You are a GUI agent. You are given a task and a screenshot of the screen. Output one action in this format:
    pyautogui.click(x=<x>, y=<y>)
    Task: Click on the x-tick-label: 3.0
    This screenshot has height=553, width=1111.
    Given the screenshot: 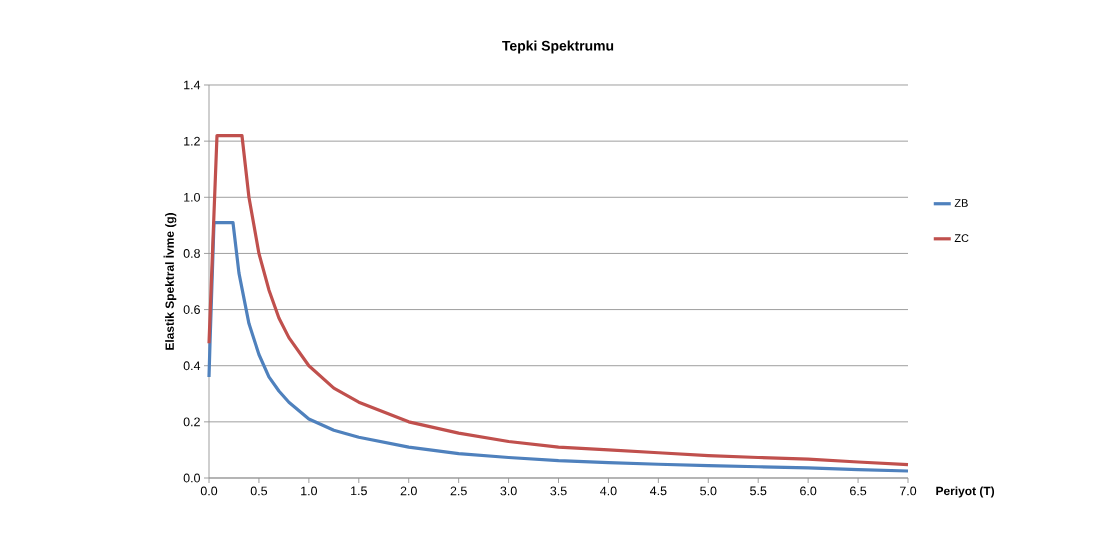 What is the action you would take?
    pyautogui.click(x=508, y=491)
    